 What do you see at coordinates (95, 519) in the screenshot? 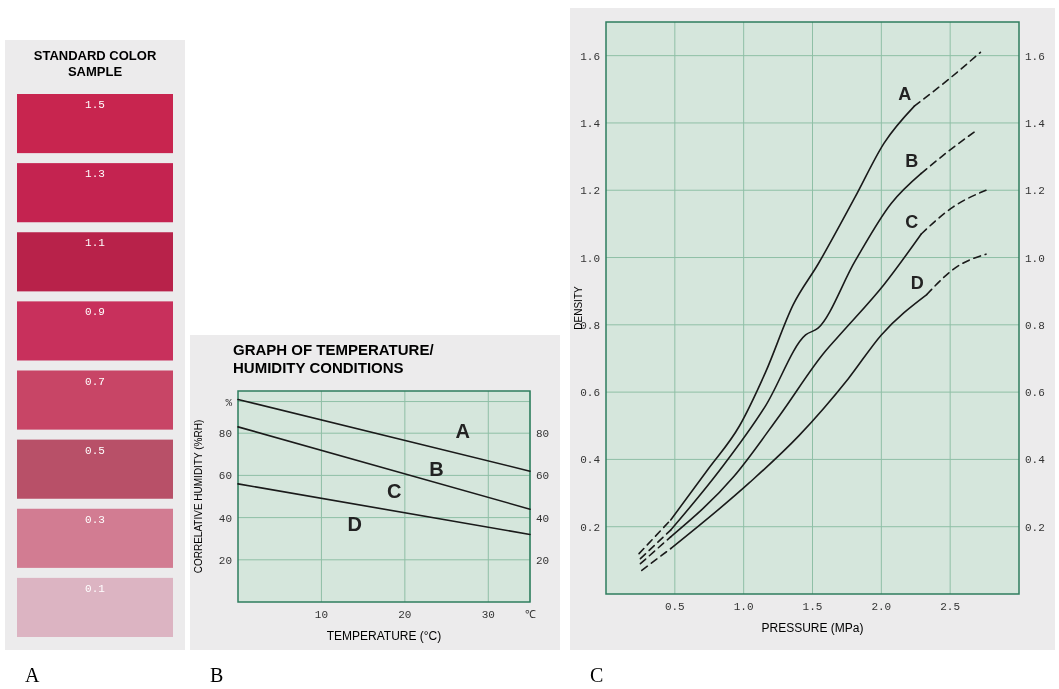
I see `data-label: 0.3` at bounding box center [95, 519].